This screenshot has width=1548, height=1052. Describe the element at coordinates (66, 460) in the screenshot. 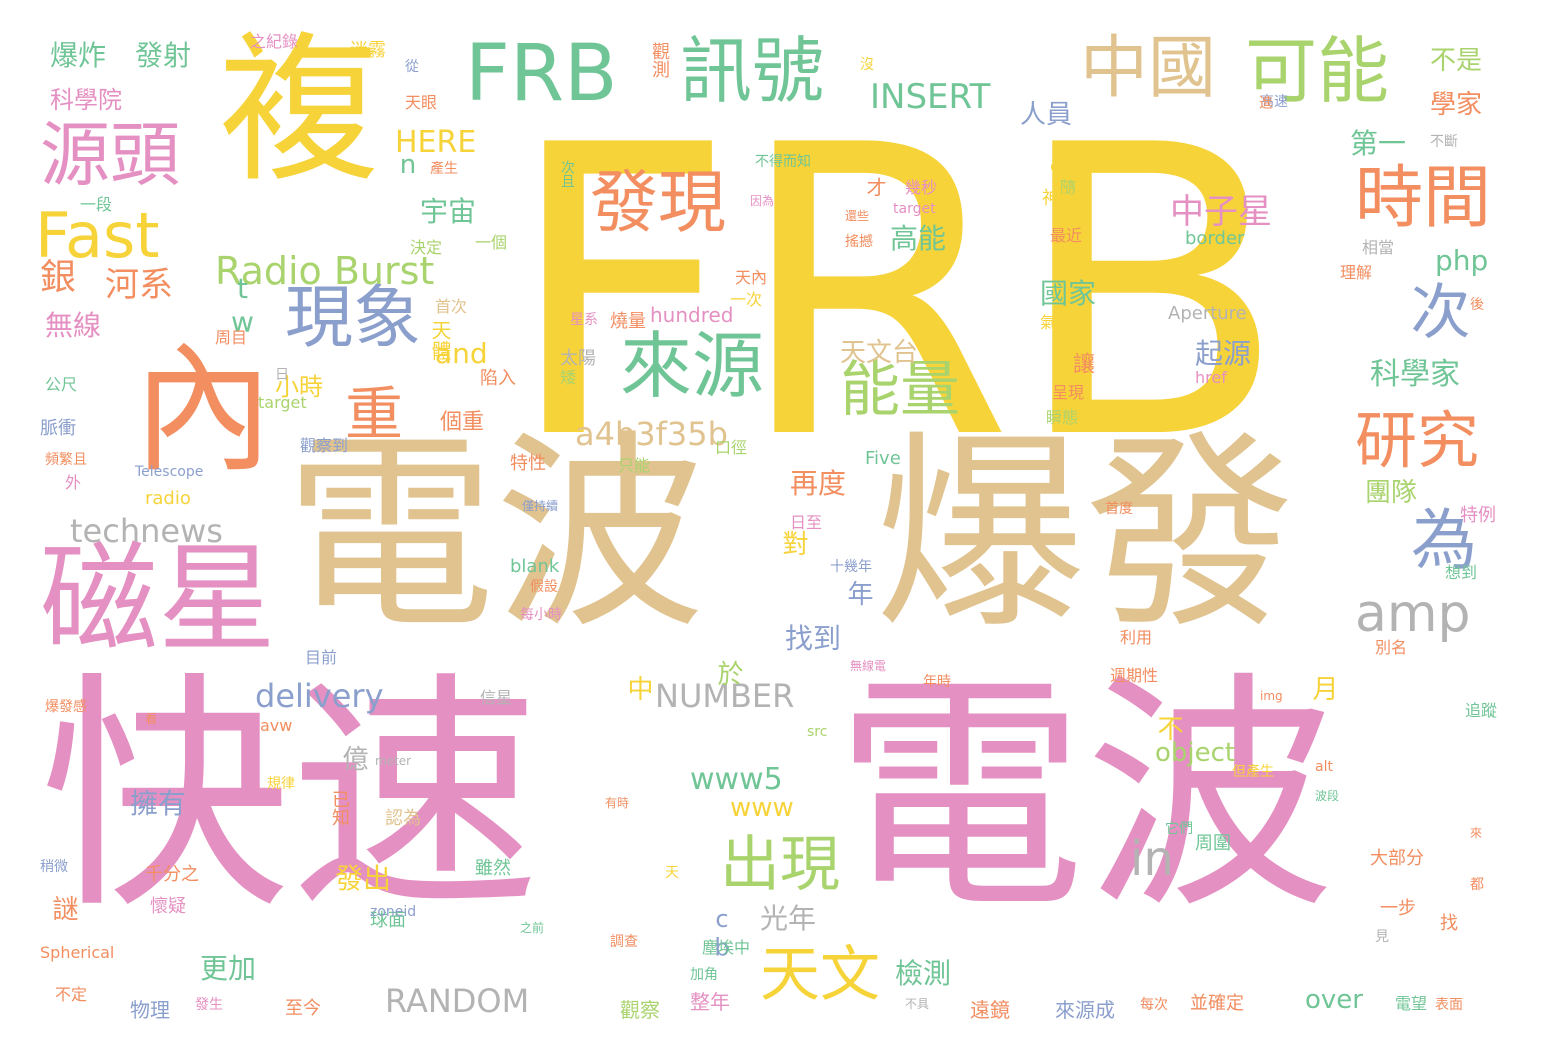

I see `word: 頻繁且` at that location.